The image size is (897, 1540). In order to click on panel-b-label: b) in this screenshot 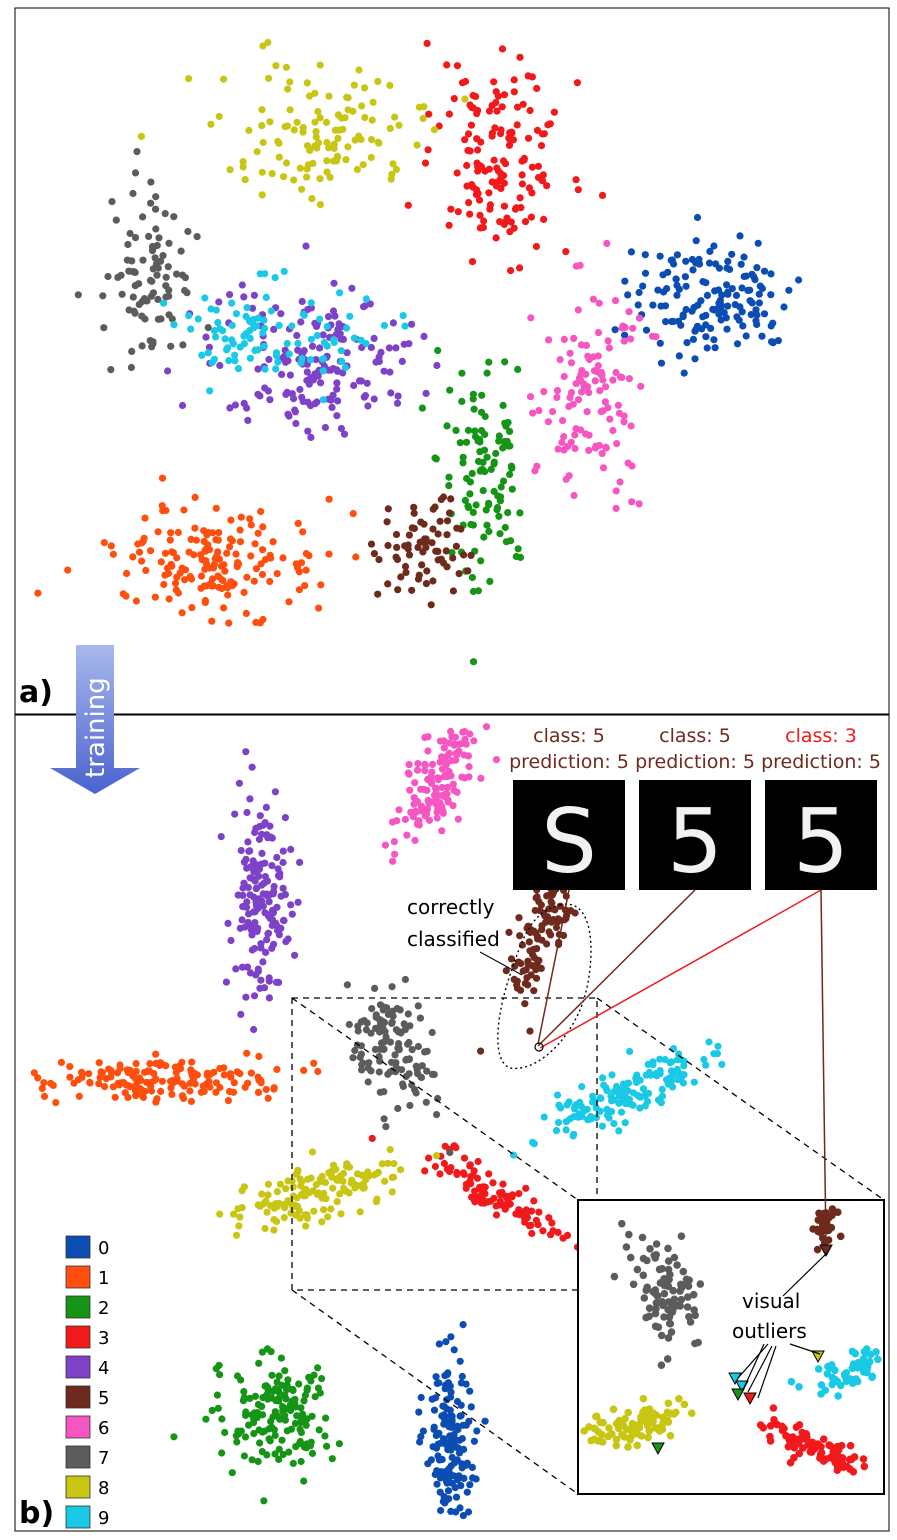, I will do `click(36, 1513)`.